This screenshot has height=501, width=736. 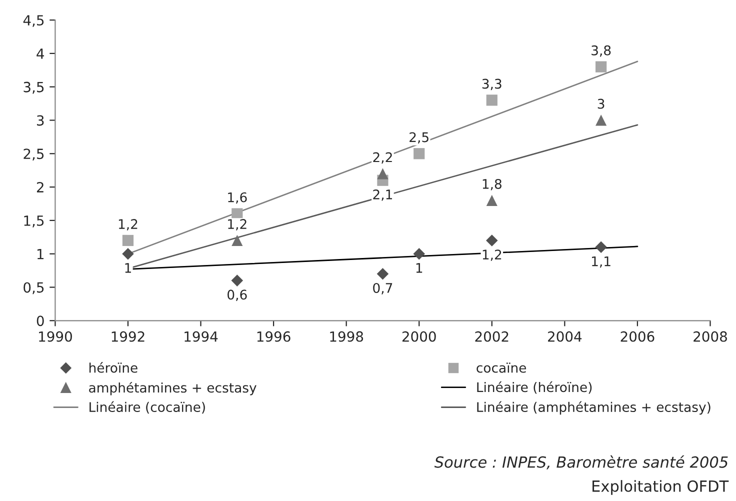 What do you see at coordinates (201, 336) in the screenshot?
I see `x-tick-label: 1994` at bounding box center [201, 336].